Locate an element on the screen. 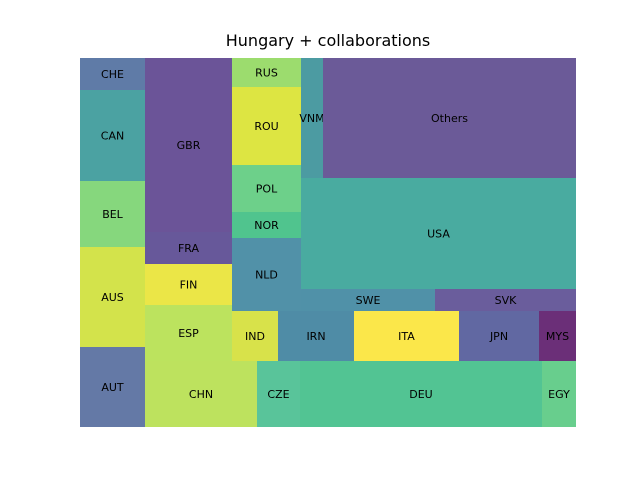 The height and width of the screenshot is (480, 640). treemap-tile-jpn is located at coordinates (499, 336).